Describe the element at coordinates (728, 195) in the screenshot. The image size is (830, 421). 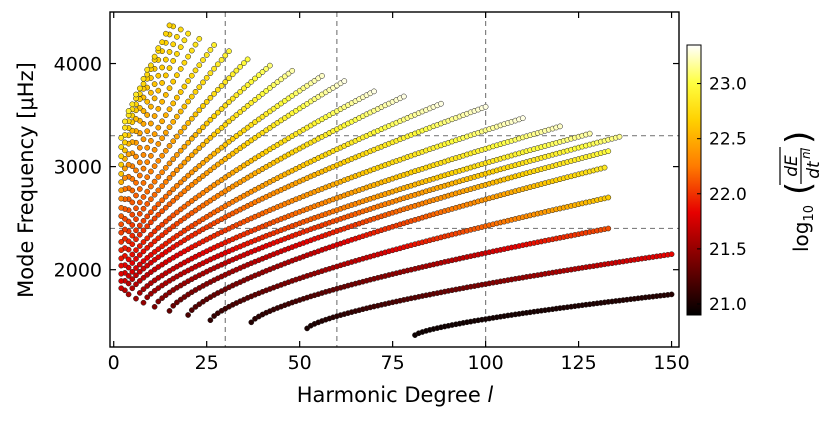
I see `colorbar-tick-label: 22.0` at that location.